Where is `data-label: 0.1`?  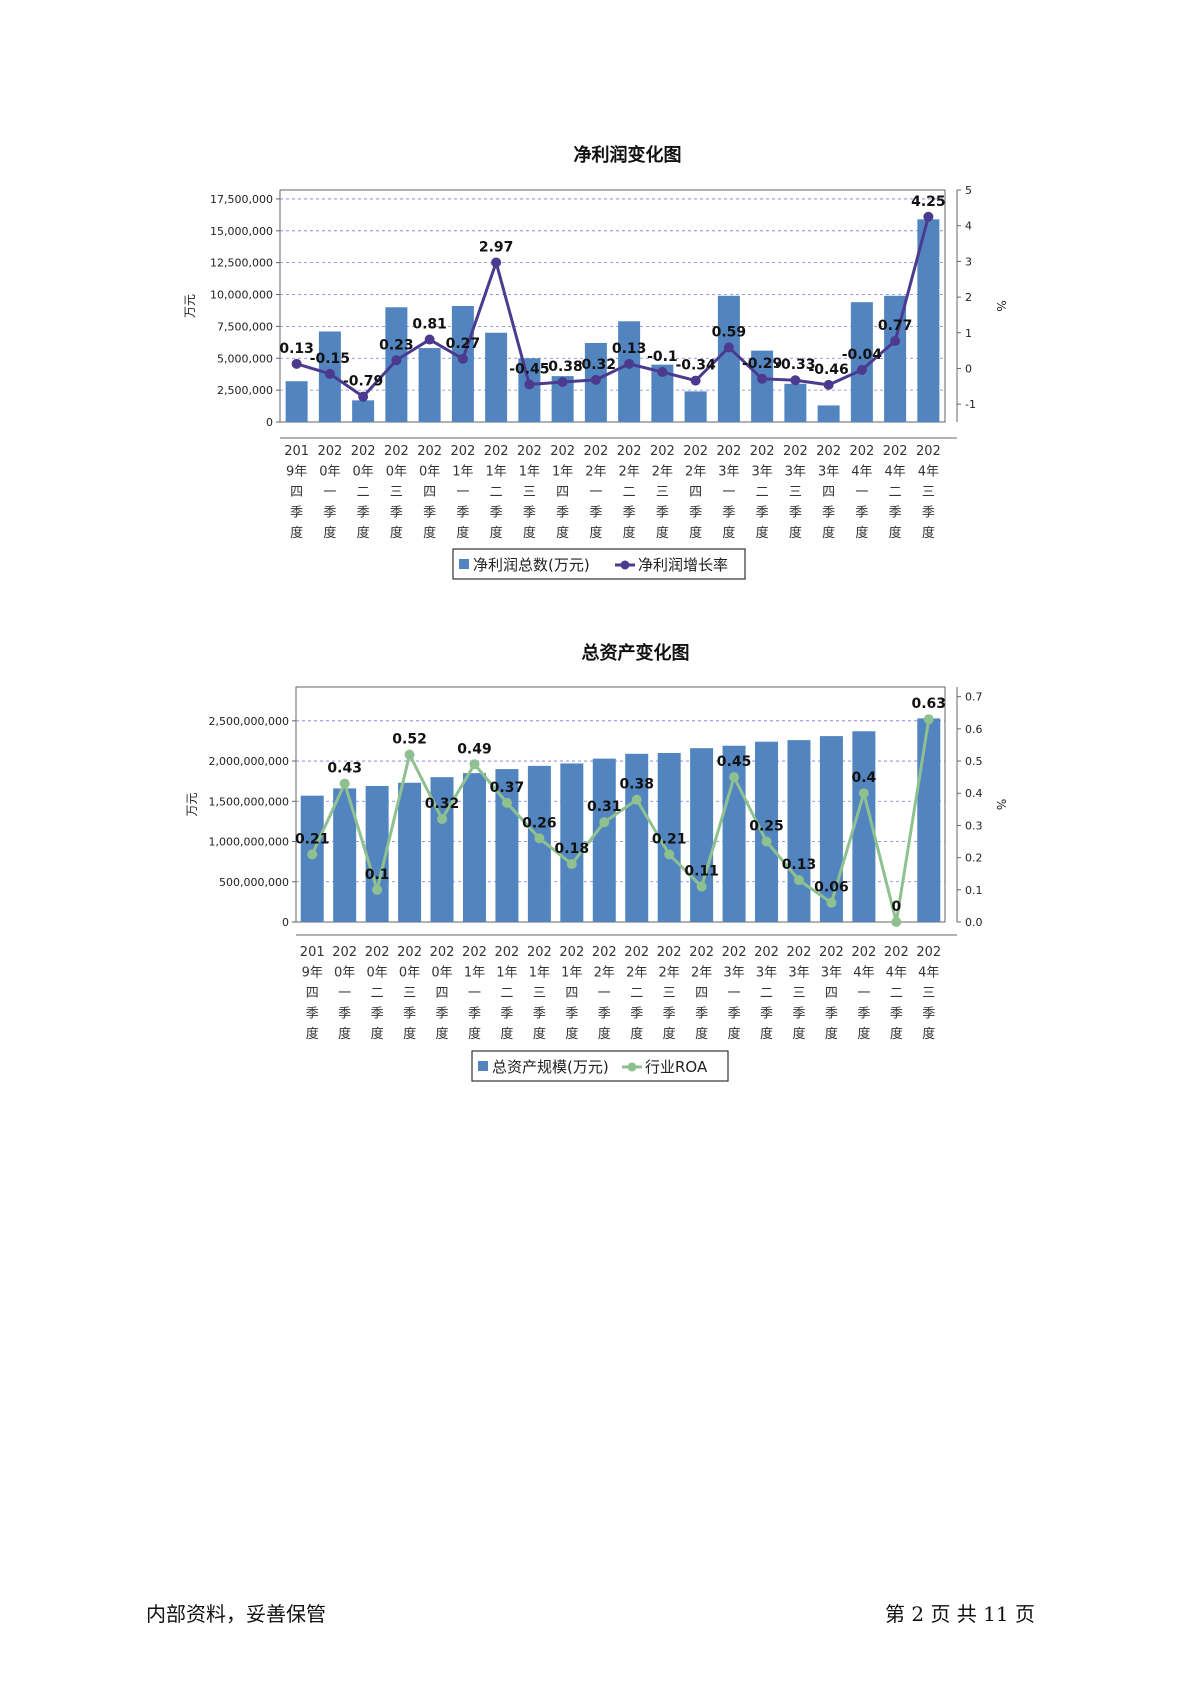 data-label: 0.1 is located at coordinates (377, 875).